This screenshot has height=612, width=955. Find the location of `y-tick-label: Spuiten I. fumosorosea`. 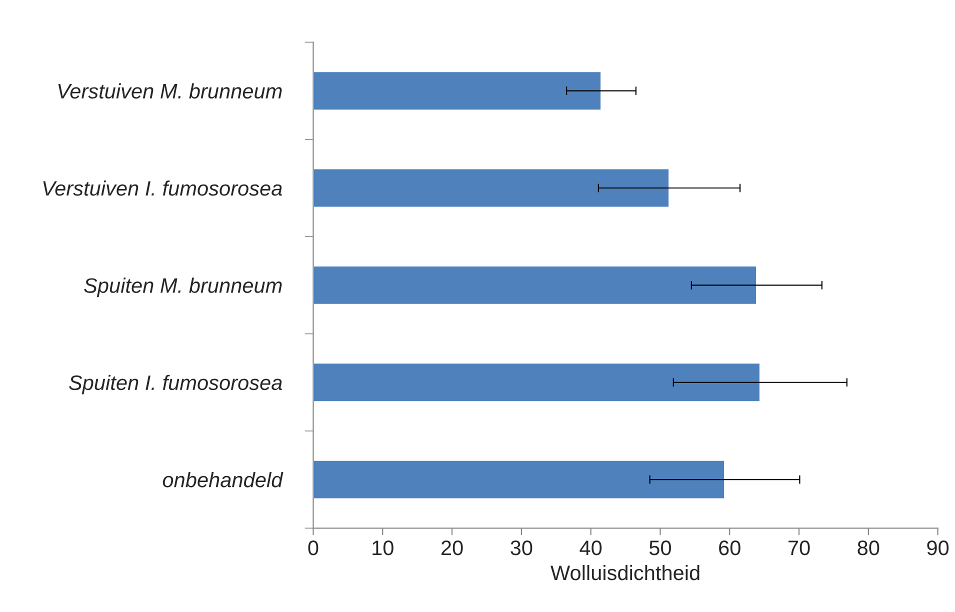

y-tick-label: Spuiten I. fumosorosea is located at coordinates (175, 384).